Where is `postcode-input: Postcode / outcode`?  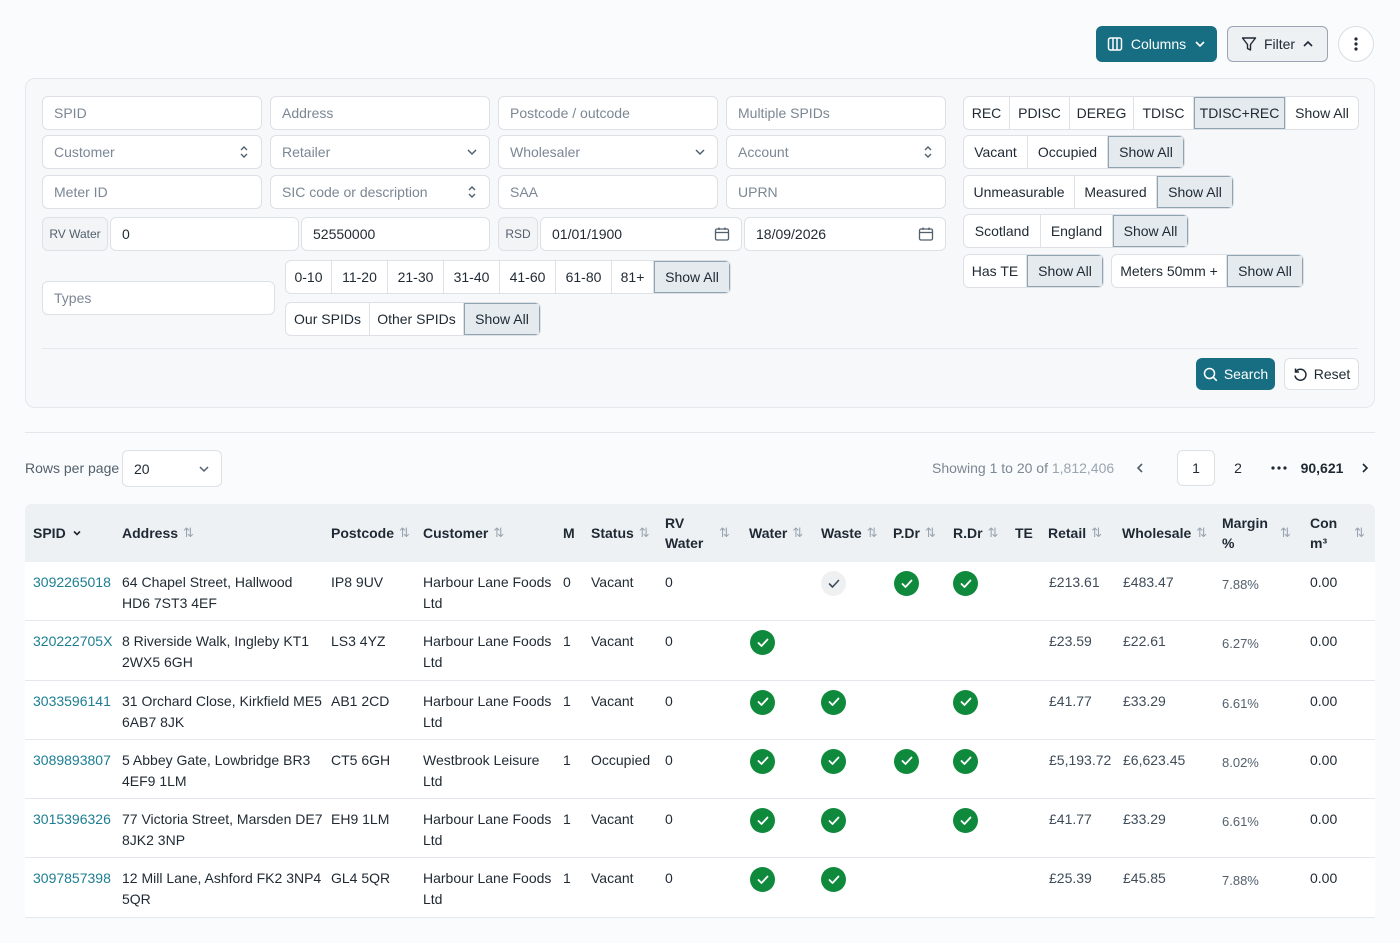
postcode-input: Postcode / outcode is located at coordinates (608, 113).